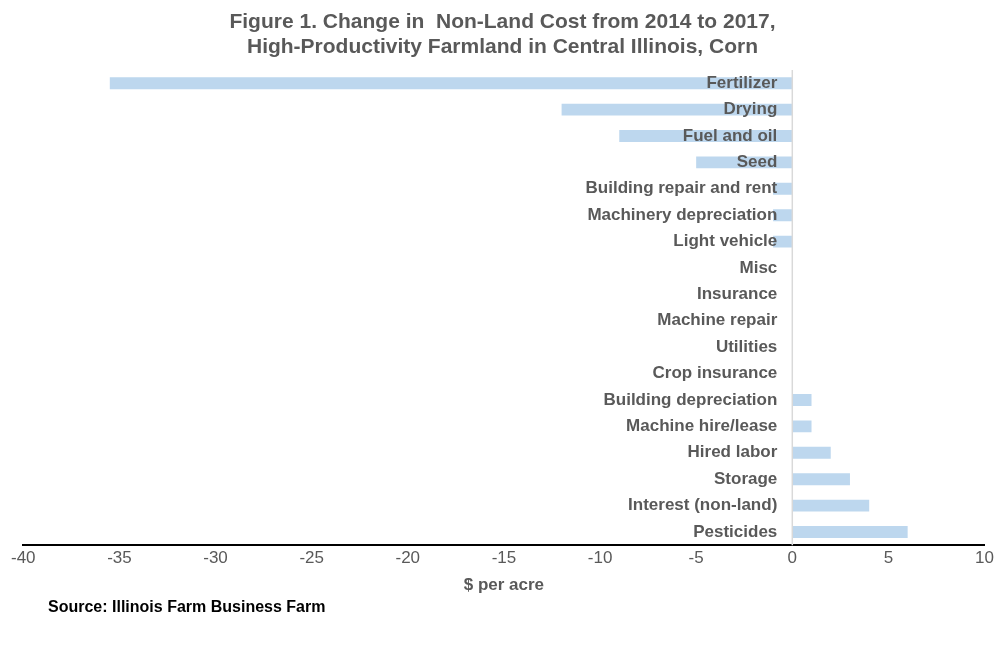 Image resolution: width=1005 pixels, height=651 pixels. What do you see at coordinates (758, 267) in the screenshot?
I see `y-tick-label: Misc` at bounding box center [758, 267].